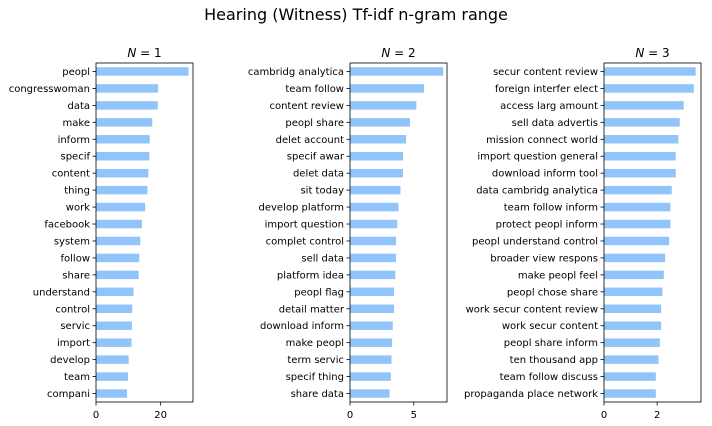  What do you see at coordinates (542, 140) in the screenshot?
I see `y-tick-label: mission connect world` at bounding box center [542, 140].